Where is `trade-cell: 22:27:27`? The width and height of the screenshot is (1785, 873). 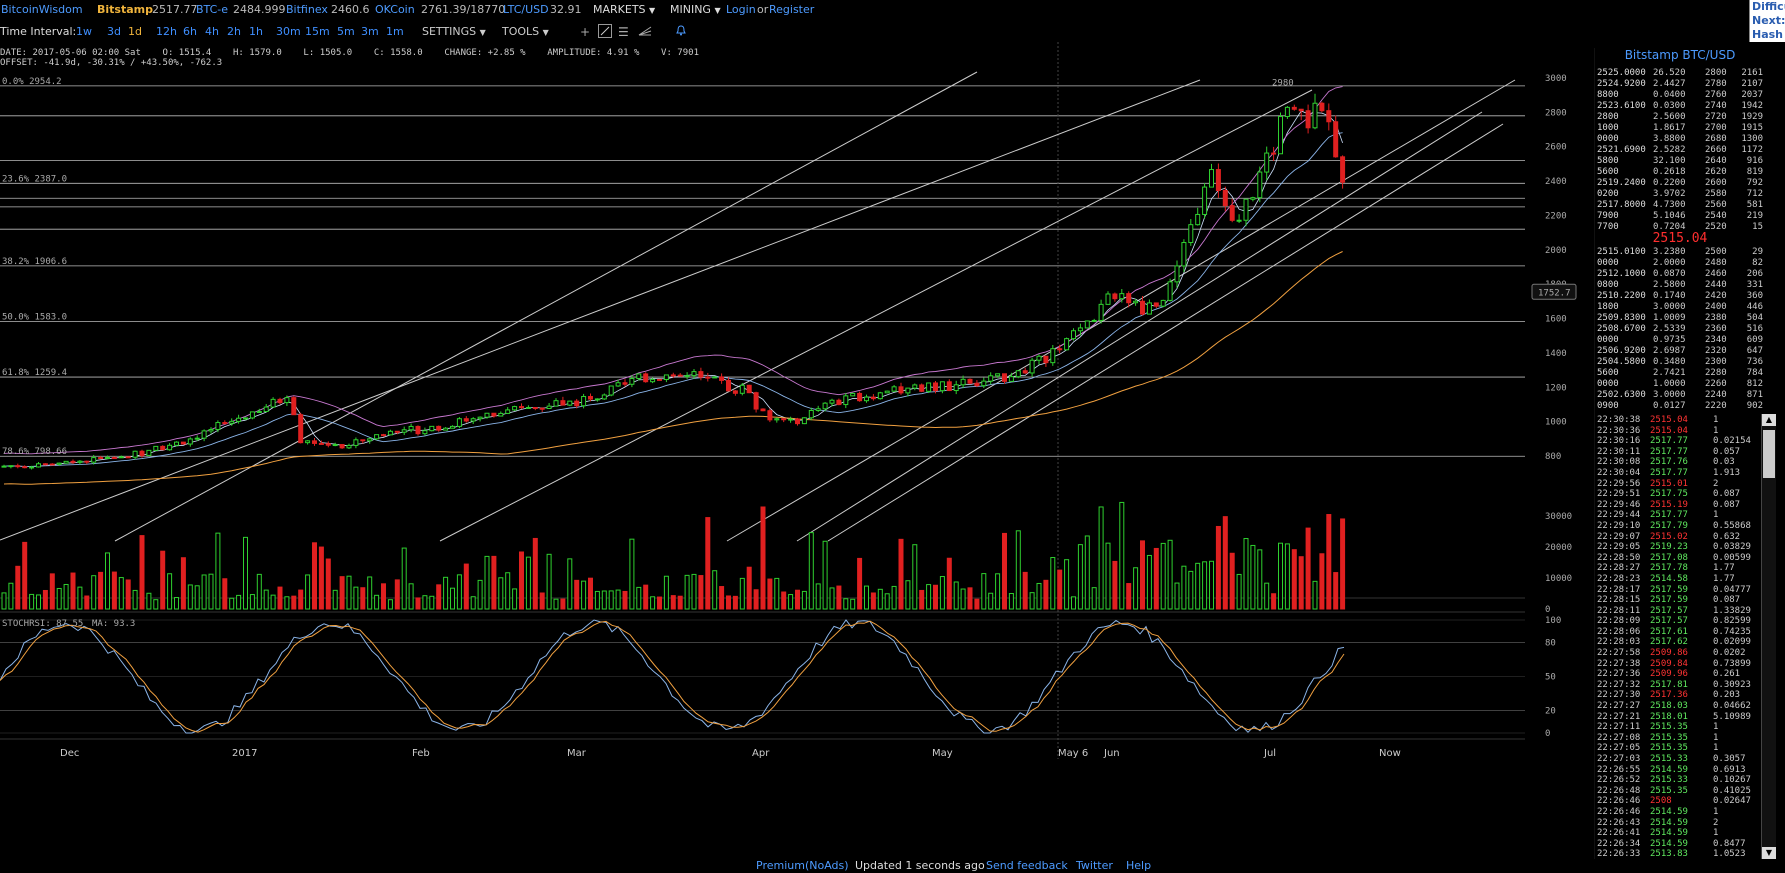 trade-cell: 22:27:27 is located at coordinates (1619, 706).